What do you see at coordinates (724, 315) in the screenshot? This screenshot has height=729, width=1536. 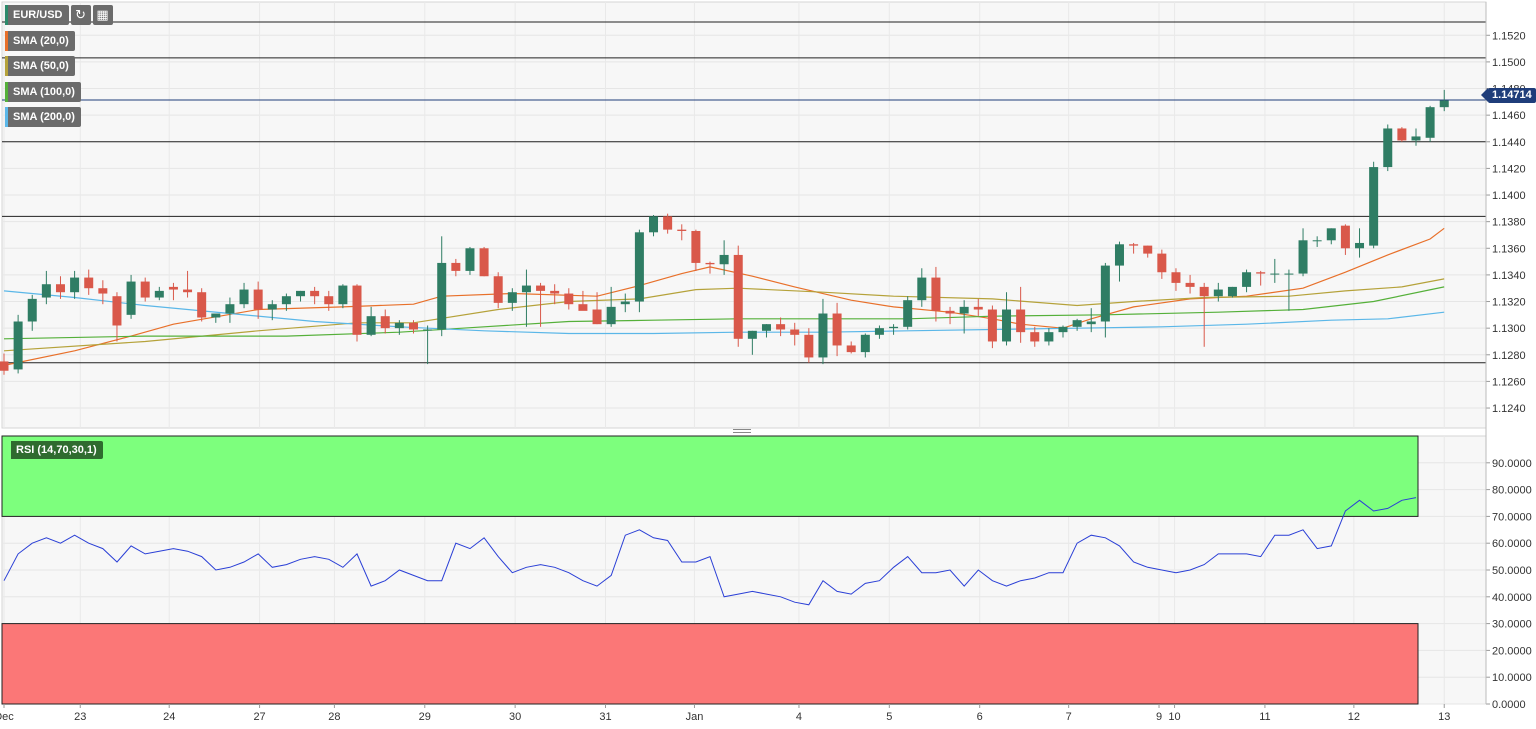 I see `sma-line` at bounding box center [724, 315].